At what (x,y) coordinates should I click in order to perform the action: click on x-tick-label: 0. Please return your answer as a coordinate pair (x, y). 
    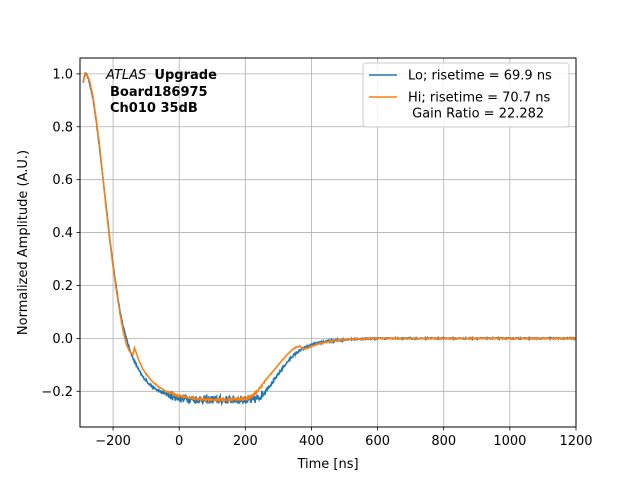
    Looking at the image, I should click on (179, 441).